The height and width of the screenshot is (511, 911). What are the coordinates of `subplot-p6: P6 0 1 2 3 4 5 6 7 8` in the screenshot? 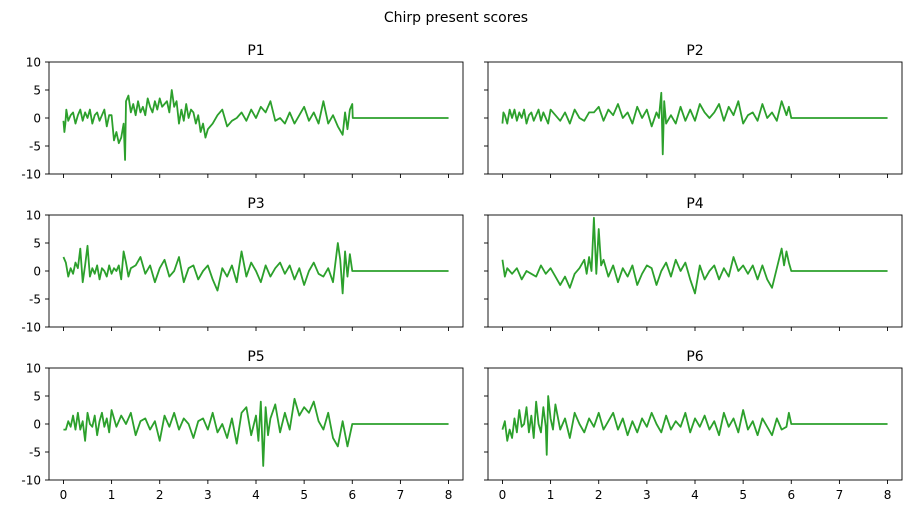 It's located at (693, 425).